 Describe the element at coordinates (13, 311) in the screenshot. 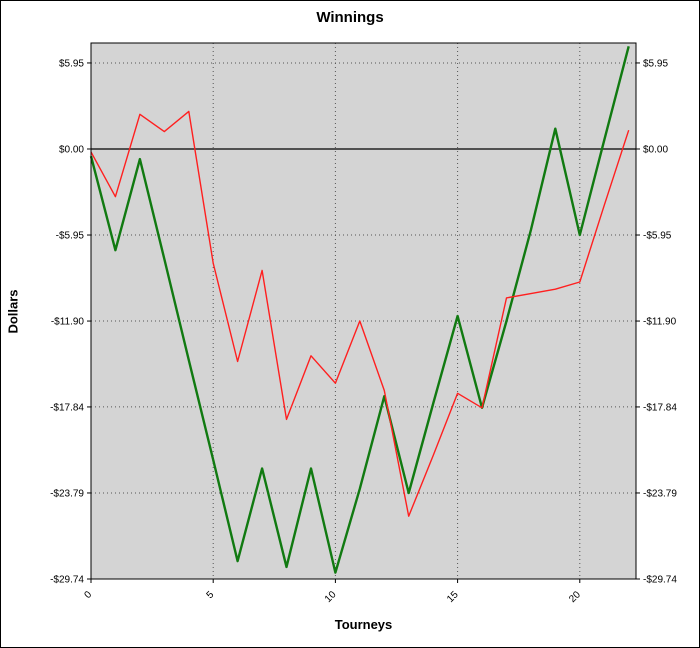

I see `y-axis-title: Dollars` at that location.